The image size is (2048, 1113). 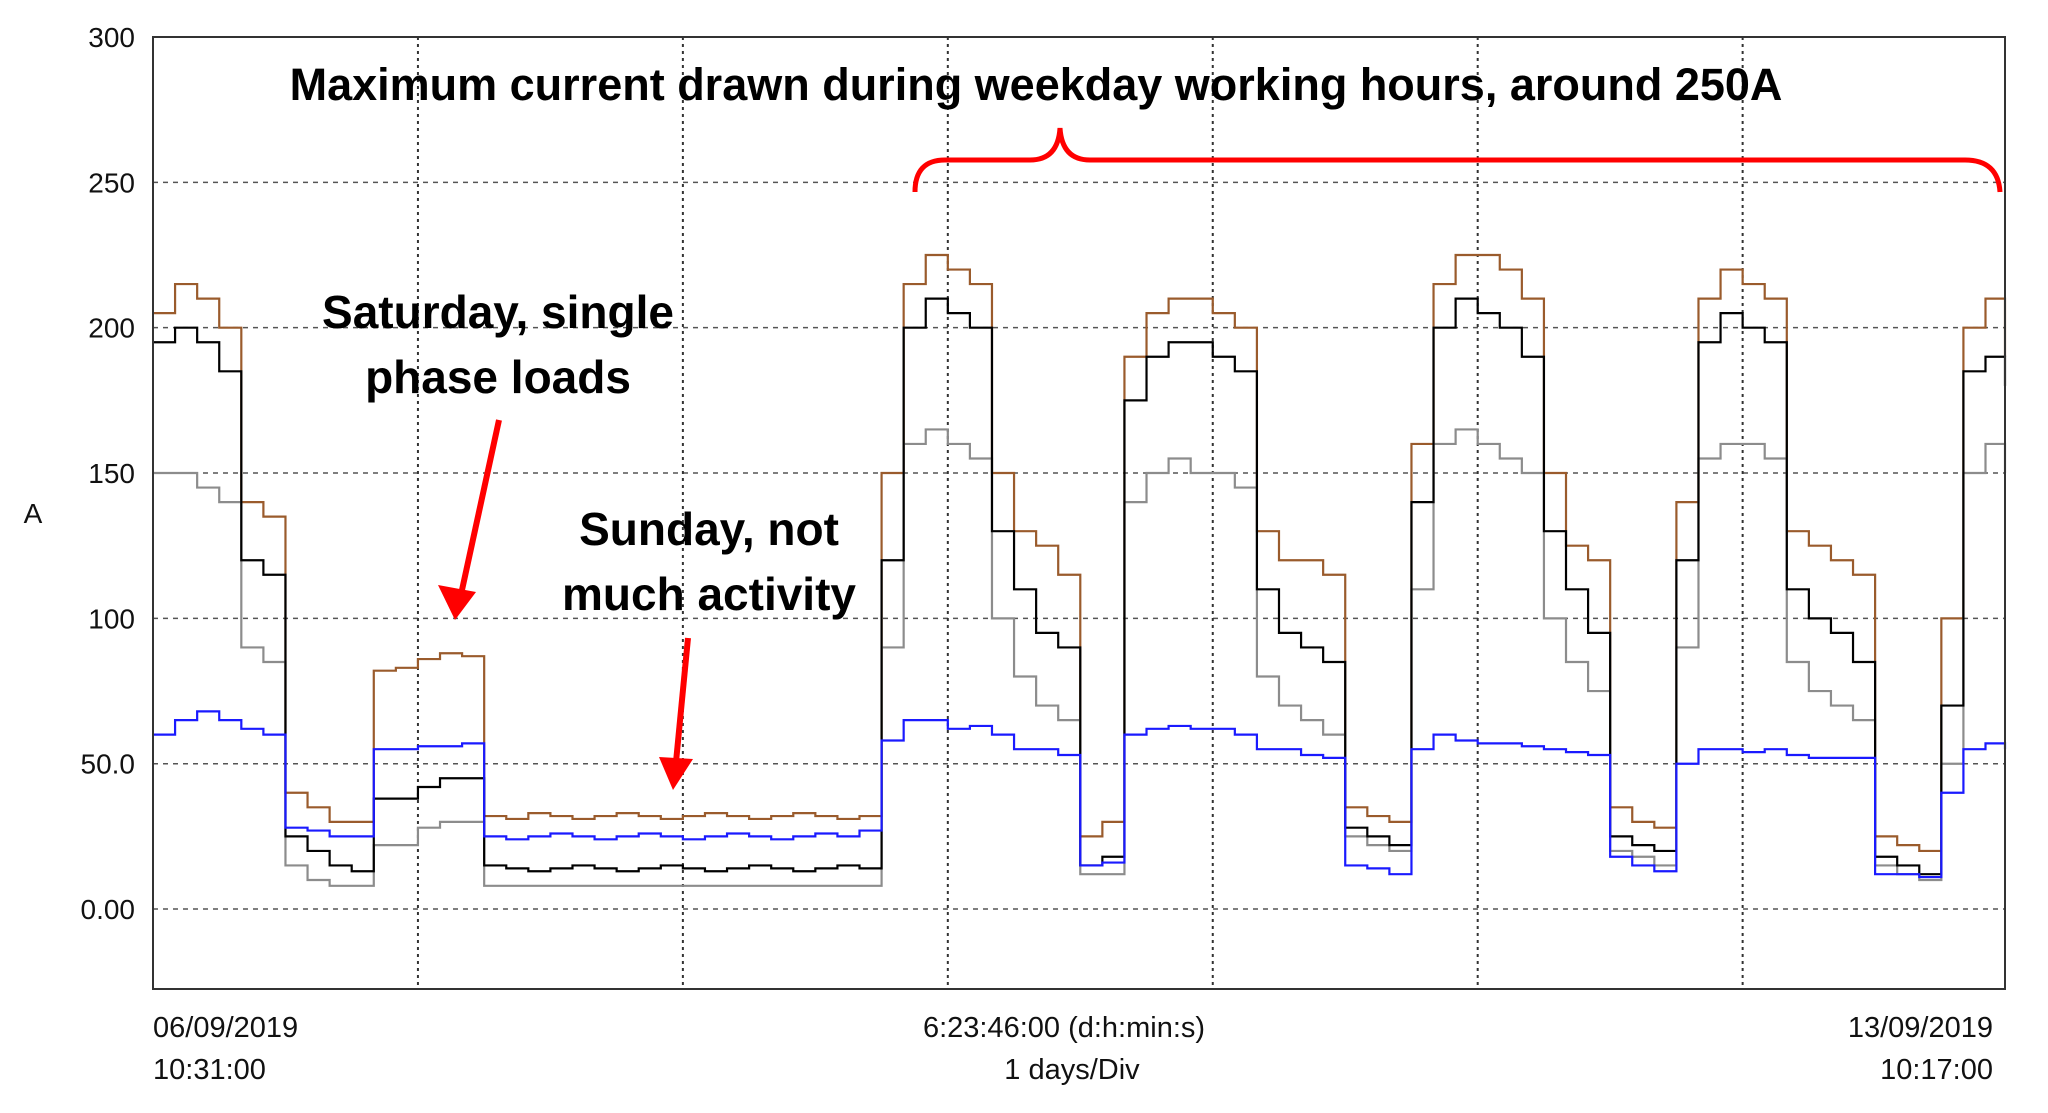 I want to click on y-tick-labels: 300 250 200 150 100 50.0 0.00, so click(x=108, y=473).